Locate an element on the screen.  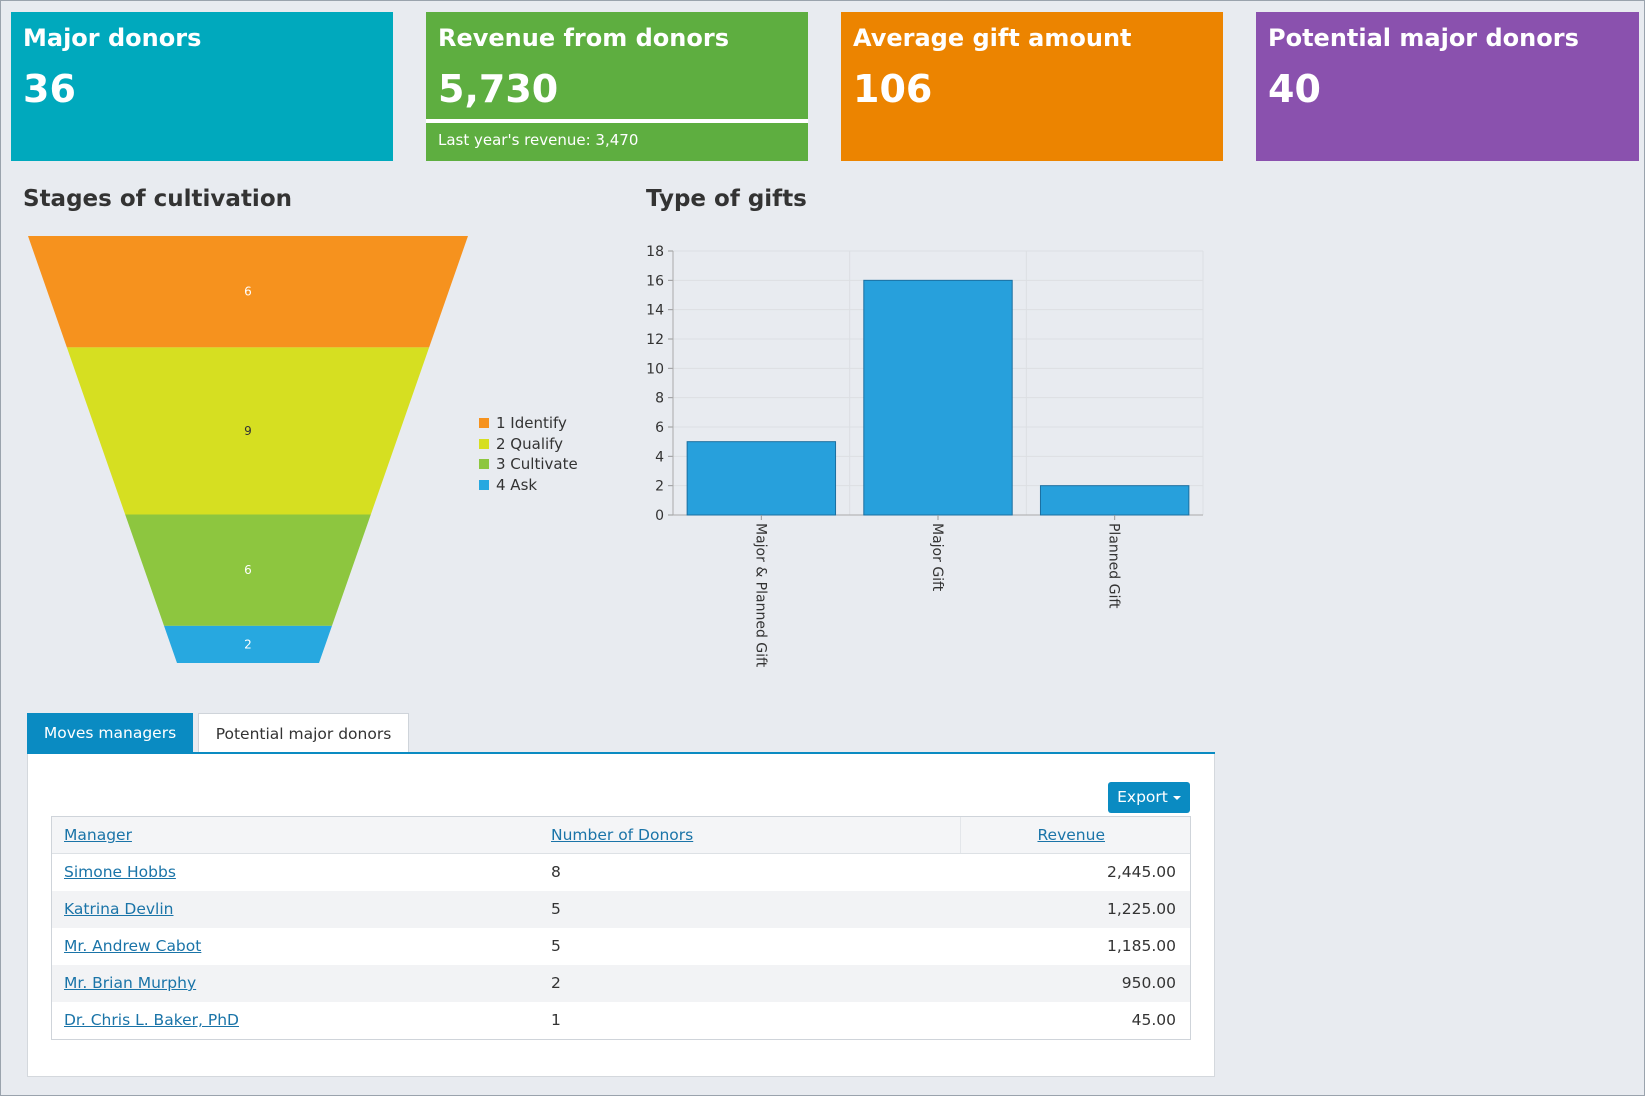
tile-value: 5,730 is located at coordinates (498, 89).